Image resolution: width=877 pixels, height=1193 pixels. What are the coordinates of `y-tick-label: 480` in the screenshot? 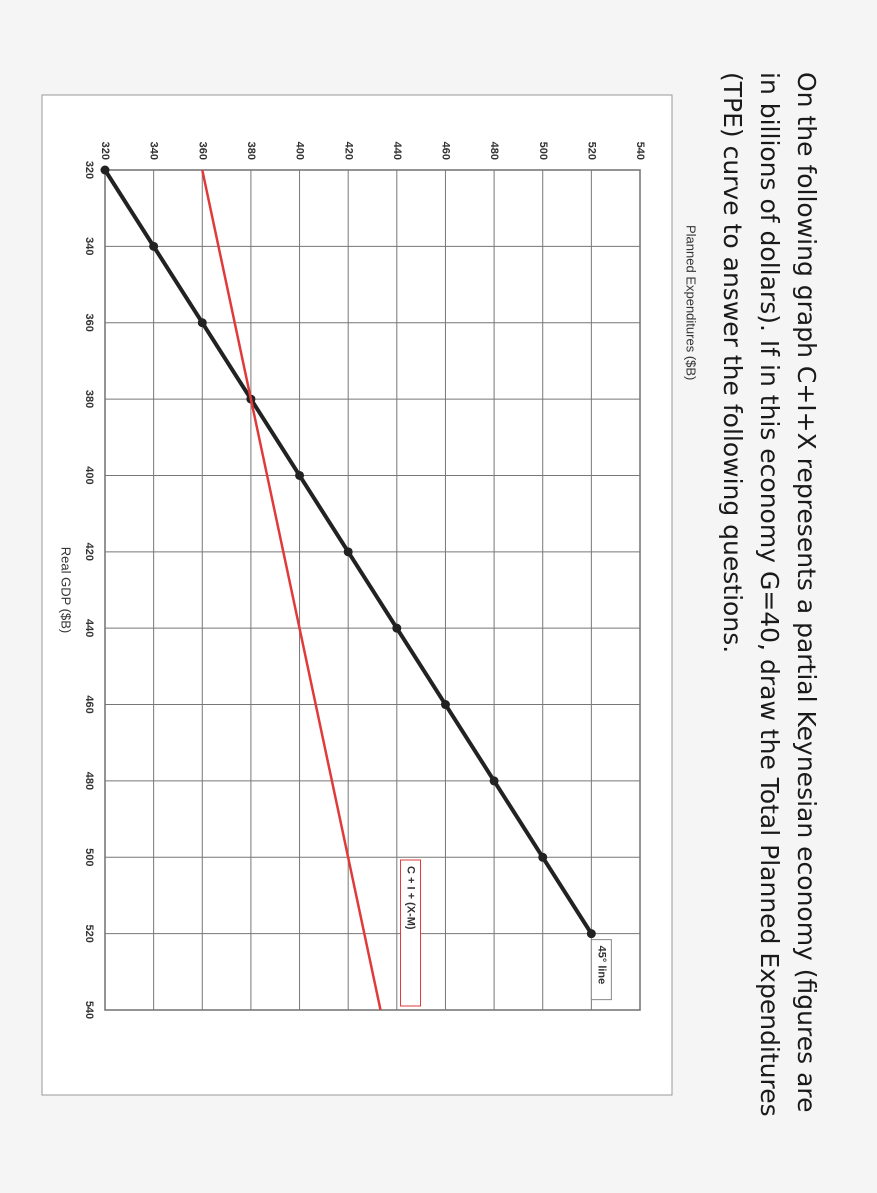 It's located at (494, 151).